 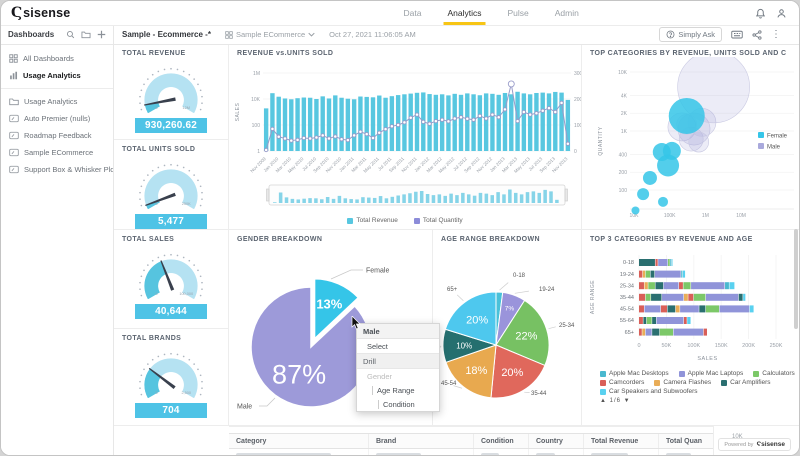 I want to click on more-options-kebab-icon: ⋮, so click(x=776, y=34).